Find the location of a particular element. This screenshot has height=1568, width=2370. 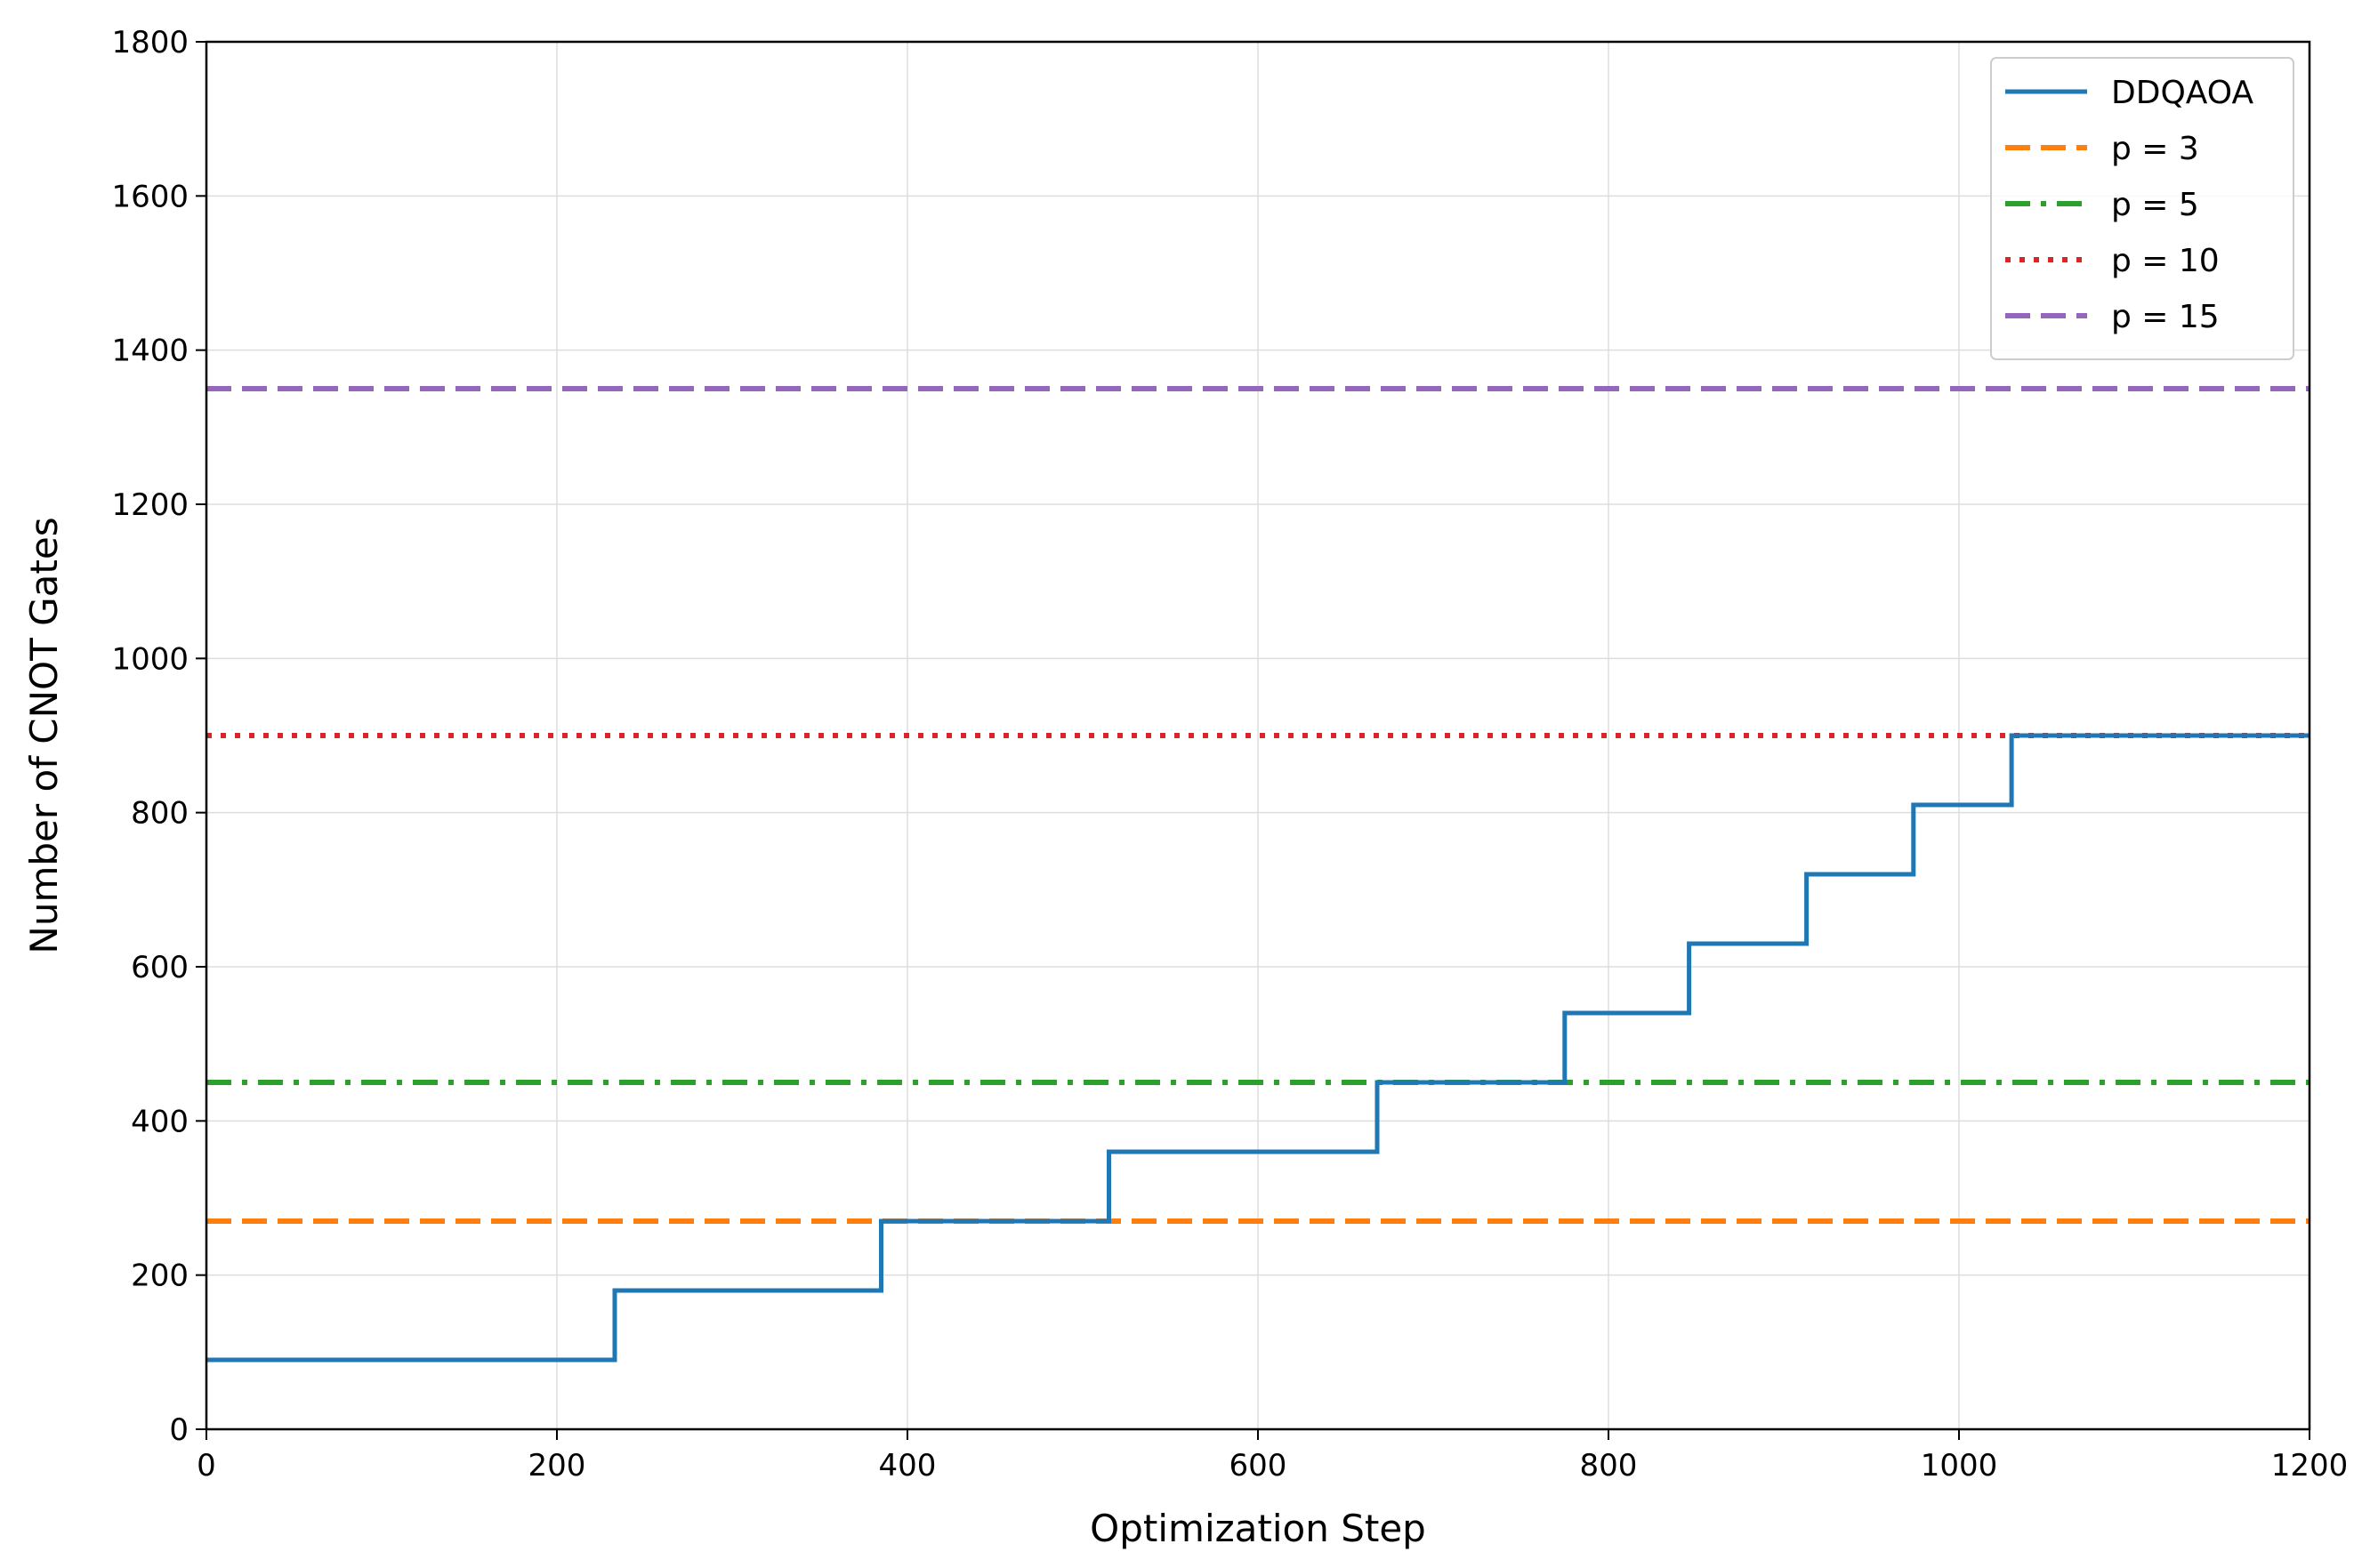

y-tick-label: 200 is located at coordinates (160, 1276).